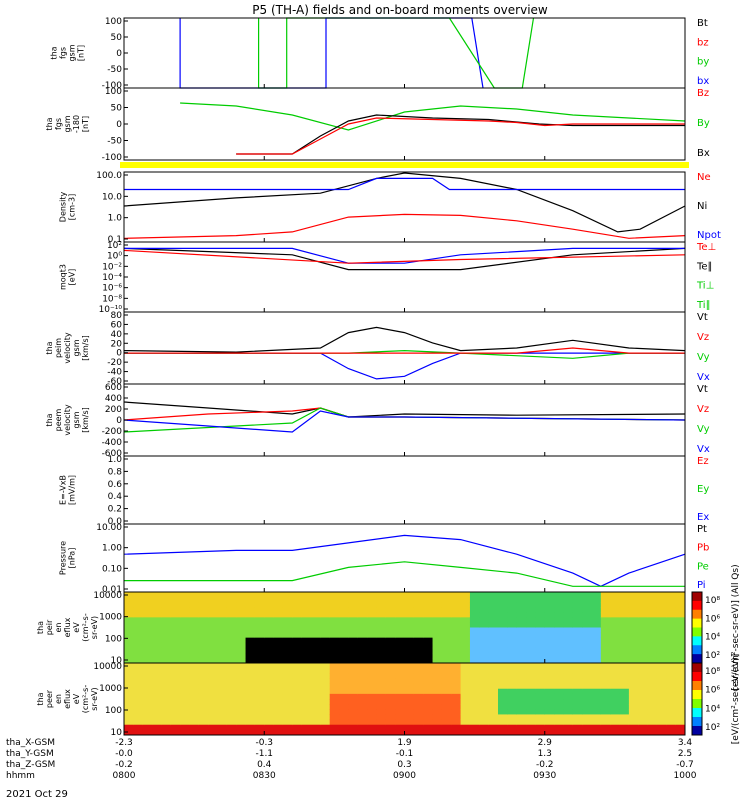 This screenshot has width=750, height=800. What do you see at coordinates (712, 656) in the screenshot?
I see `colorbar-tick: 10²` at bounding box center [712, 656].